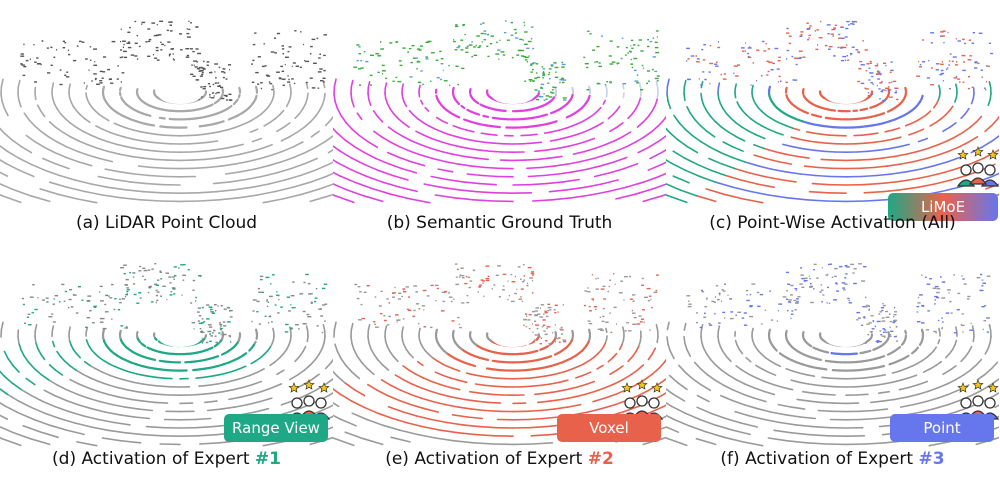 This screenshot has height=485, width=1000. I want to click on panel-caption: (e) Activation of Expert #2, so click(499, 459).